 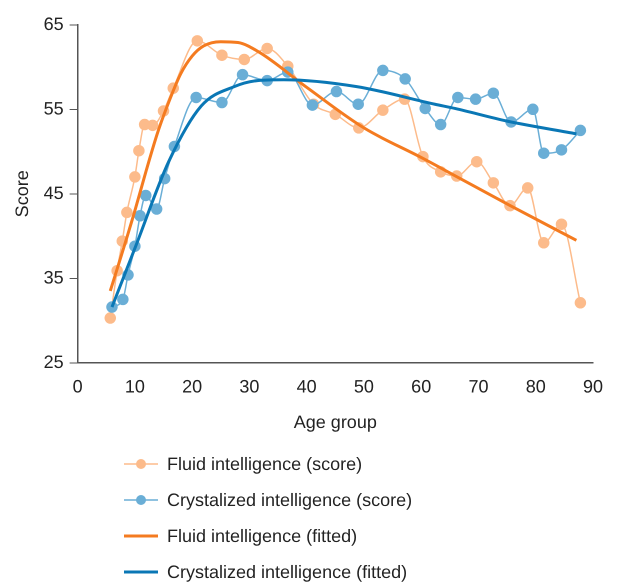 What do you see at coordinates (54, 362) in the screenshot?
I see `y-tick-label: 25` at bounding box center [54, 362].